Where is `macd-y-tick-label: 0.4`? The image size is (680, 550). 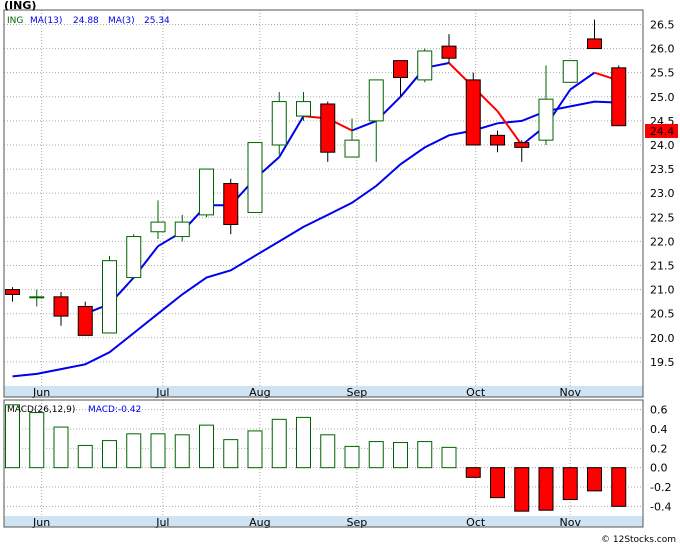 macd-y-tick-label: 0.4 is located at coordinates (659, 429).